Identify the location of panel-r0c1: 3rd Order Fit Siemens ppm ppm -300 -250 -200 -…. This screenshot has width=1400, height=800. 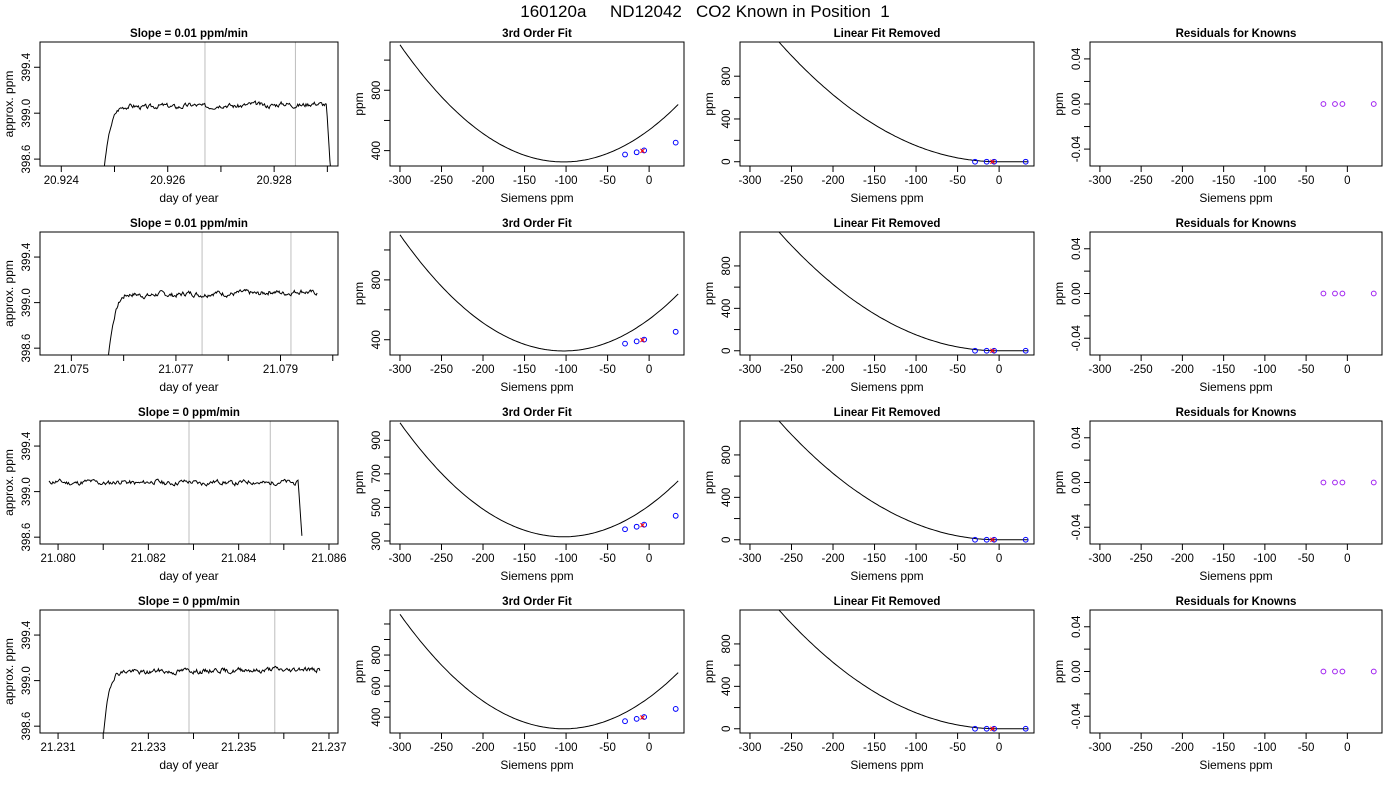
(518, 116).